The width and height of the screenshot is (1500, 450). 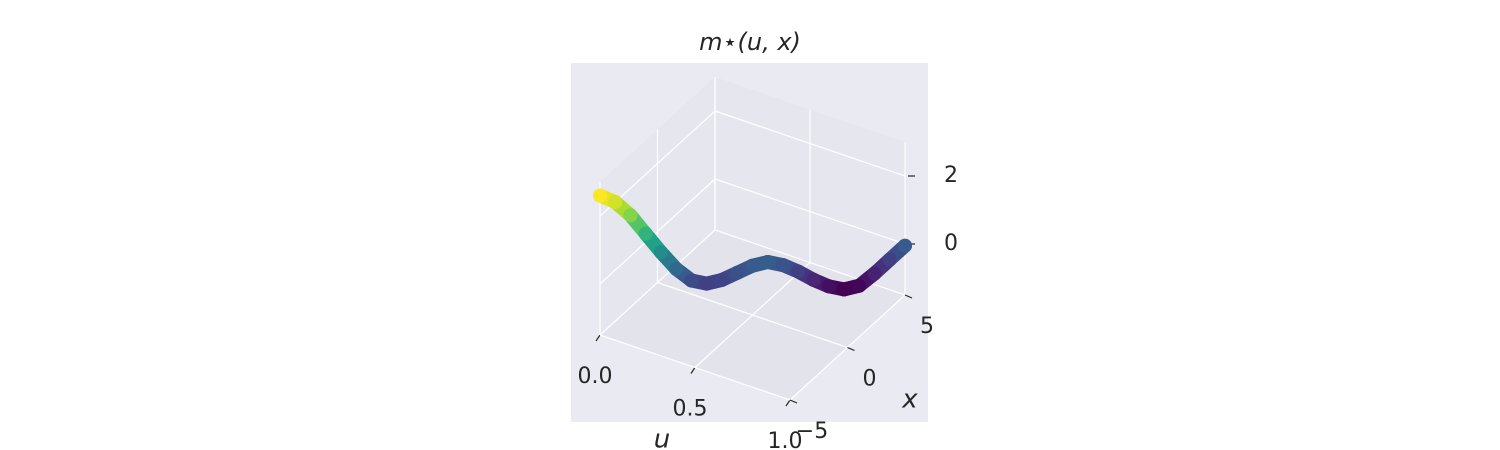 I want to click on x-tick-label: −5, so click(x=812, y=431).